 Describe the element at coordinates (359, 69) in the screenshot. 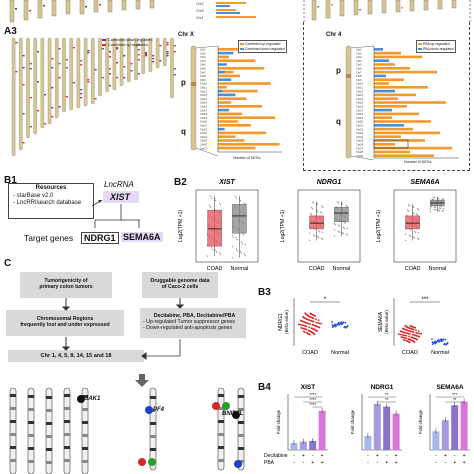

I see `chr4-band-label: Chr6` at that location.